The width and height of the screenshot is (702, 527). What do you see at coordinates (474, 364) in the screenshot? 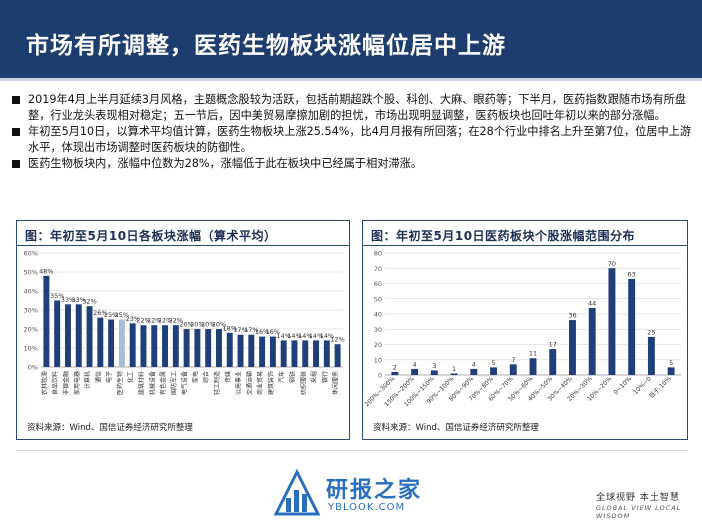
I see `data-label: 4` at bounding box center [474, 364].